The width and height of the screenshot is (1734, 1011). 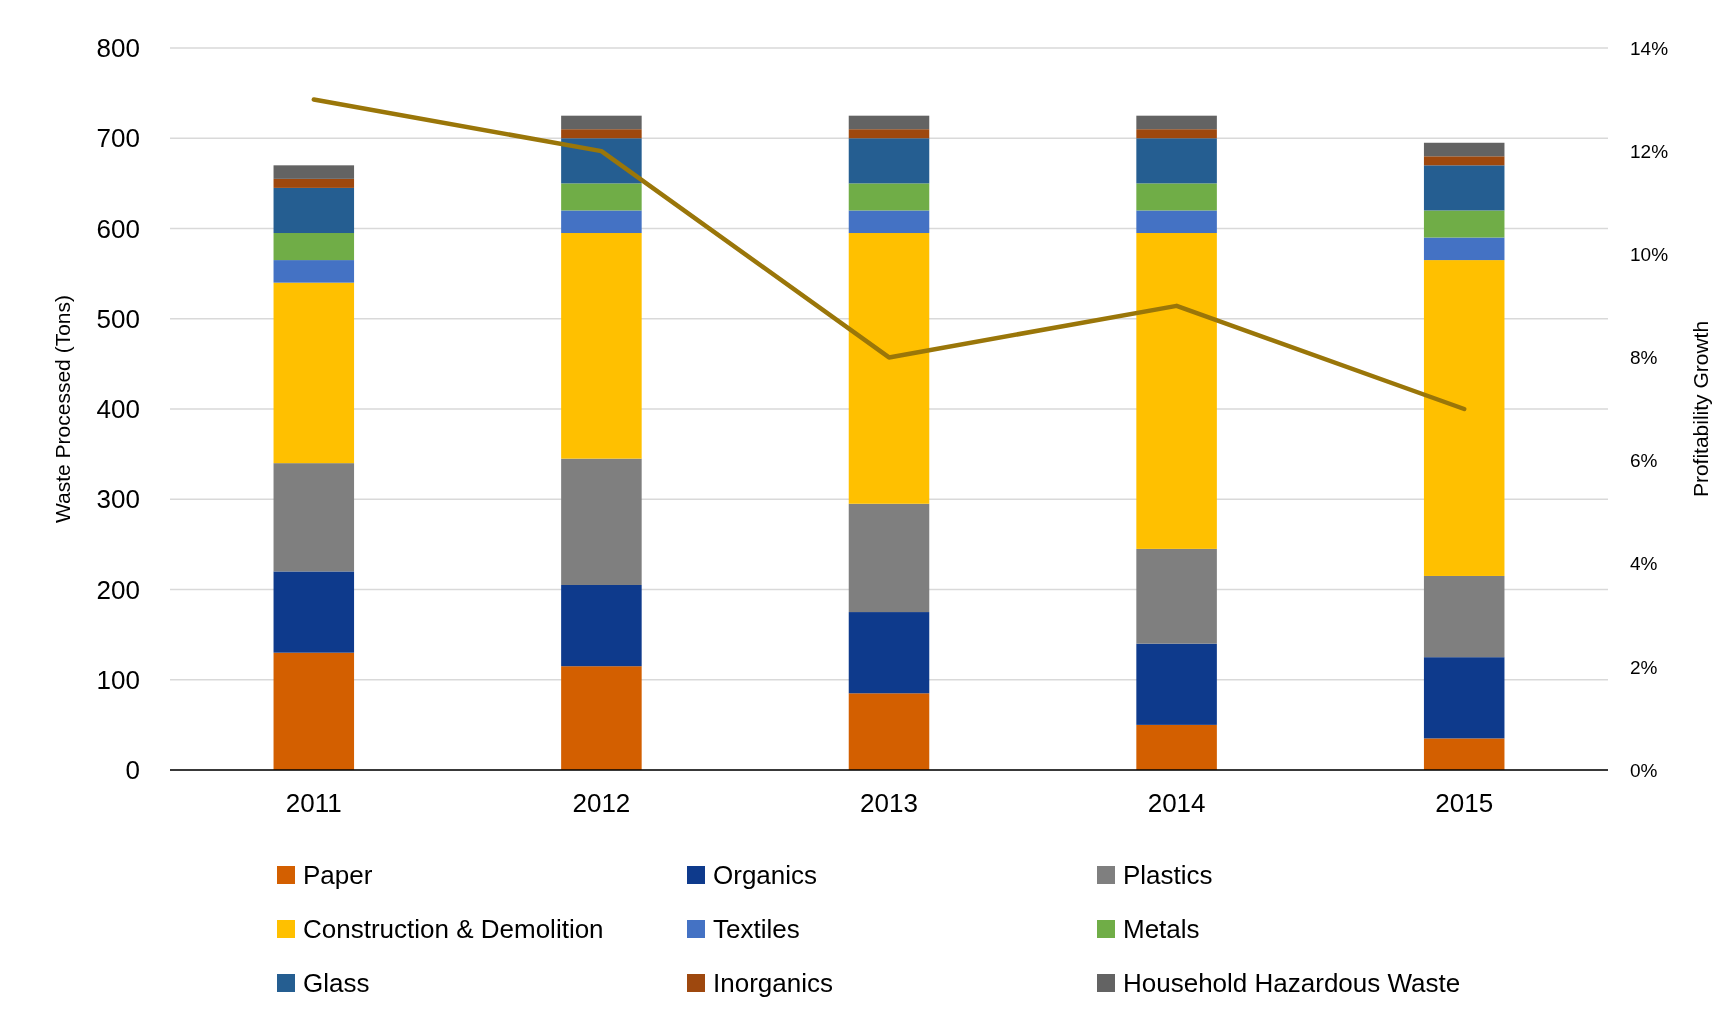 I want to click on y-tick-label: 0, so click(x=132, y=770).